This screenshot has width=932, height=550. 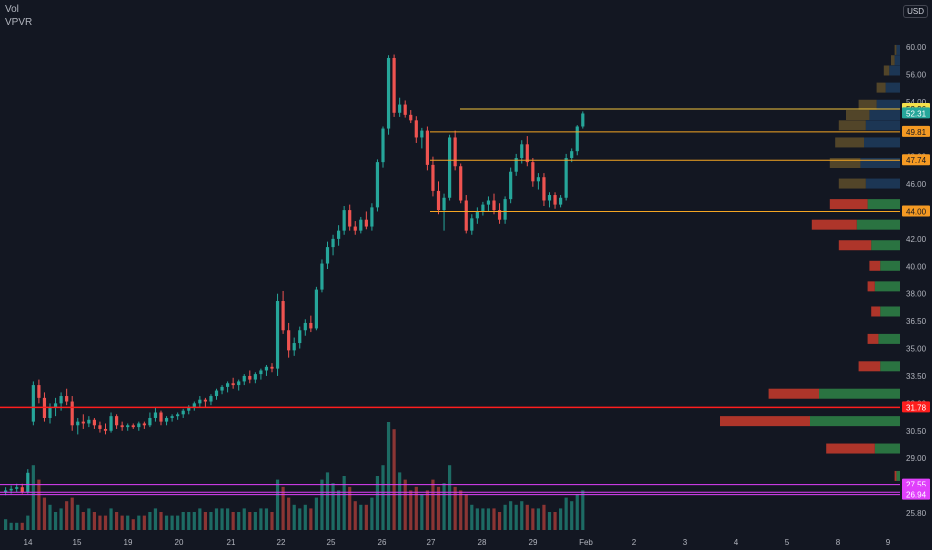 What do you see at coordinates (466, 542) in the screenshot?
I see `time-axis: 14 15 19 20 21 22 25 26 27 28 29 Feb 2 3 4 5 8 9` at bounding box center [466, 542].